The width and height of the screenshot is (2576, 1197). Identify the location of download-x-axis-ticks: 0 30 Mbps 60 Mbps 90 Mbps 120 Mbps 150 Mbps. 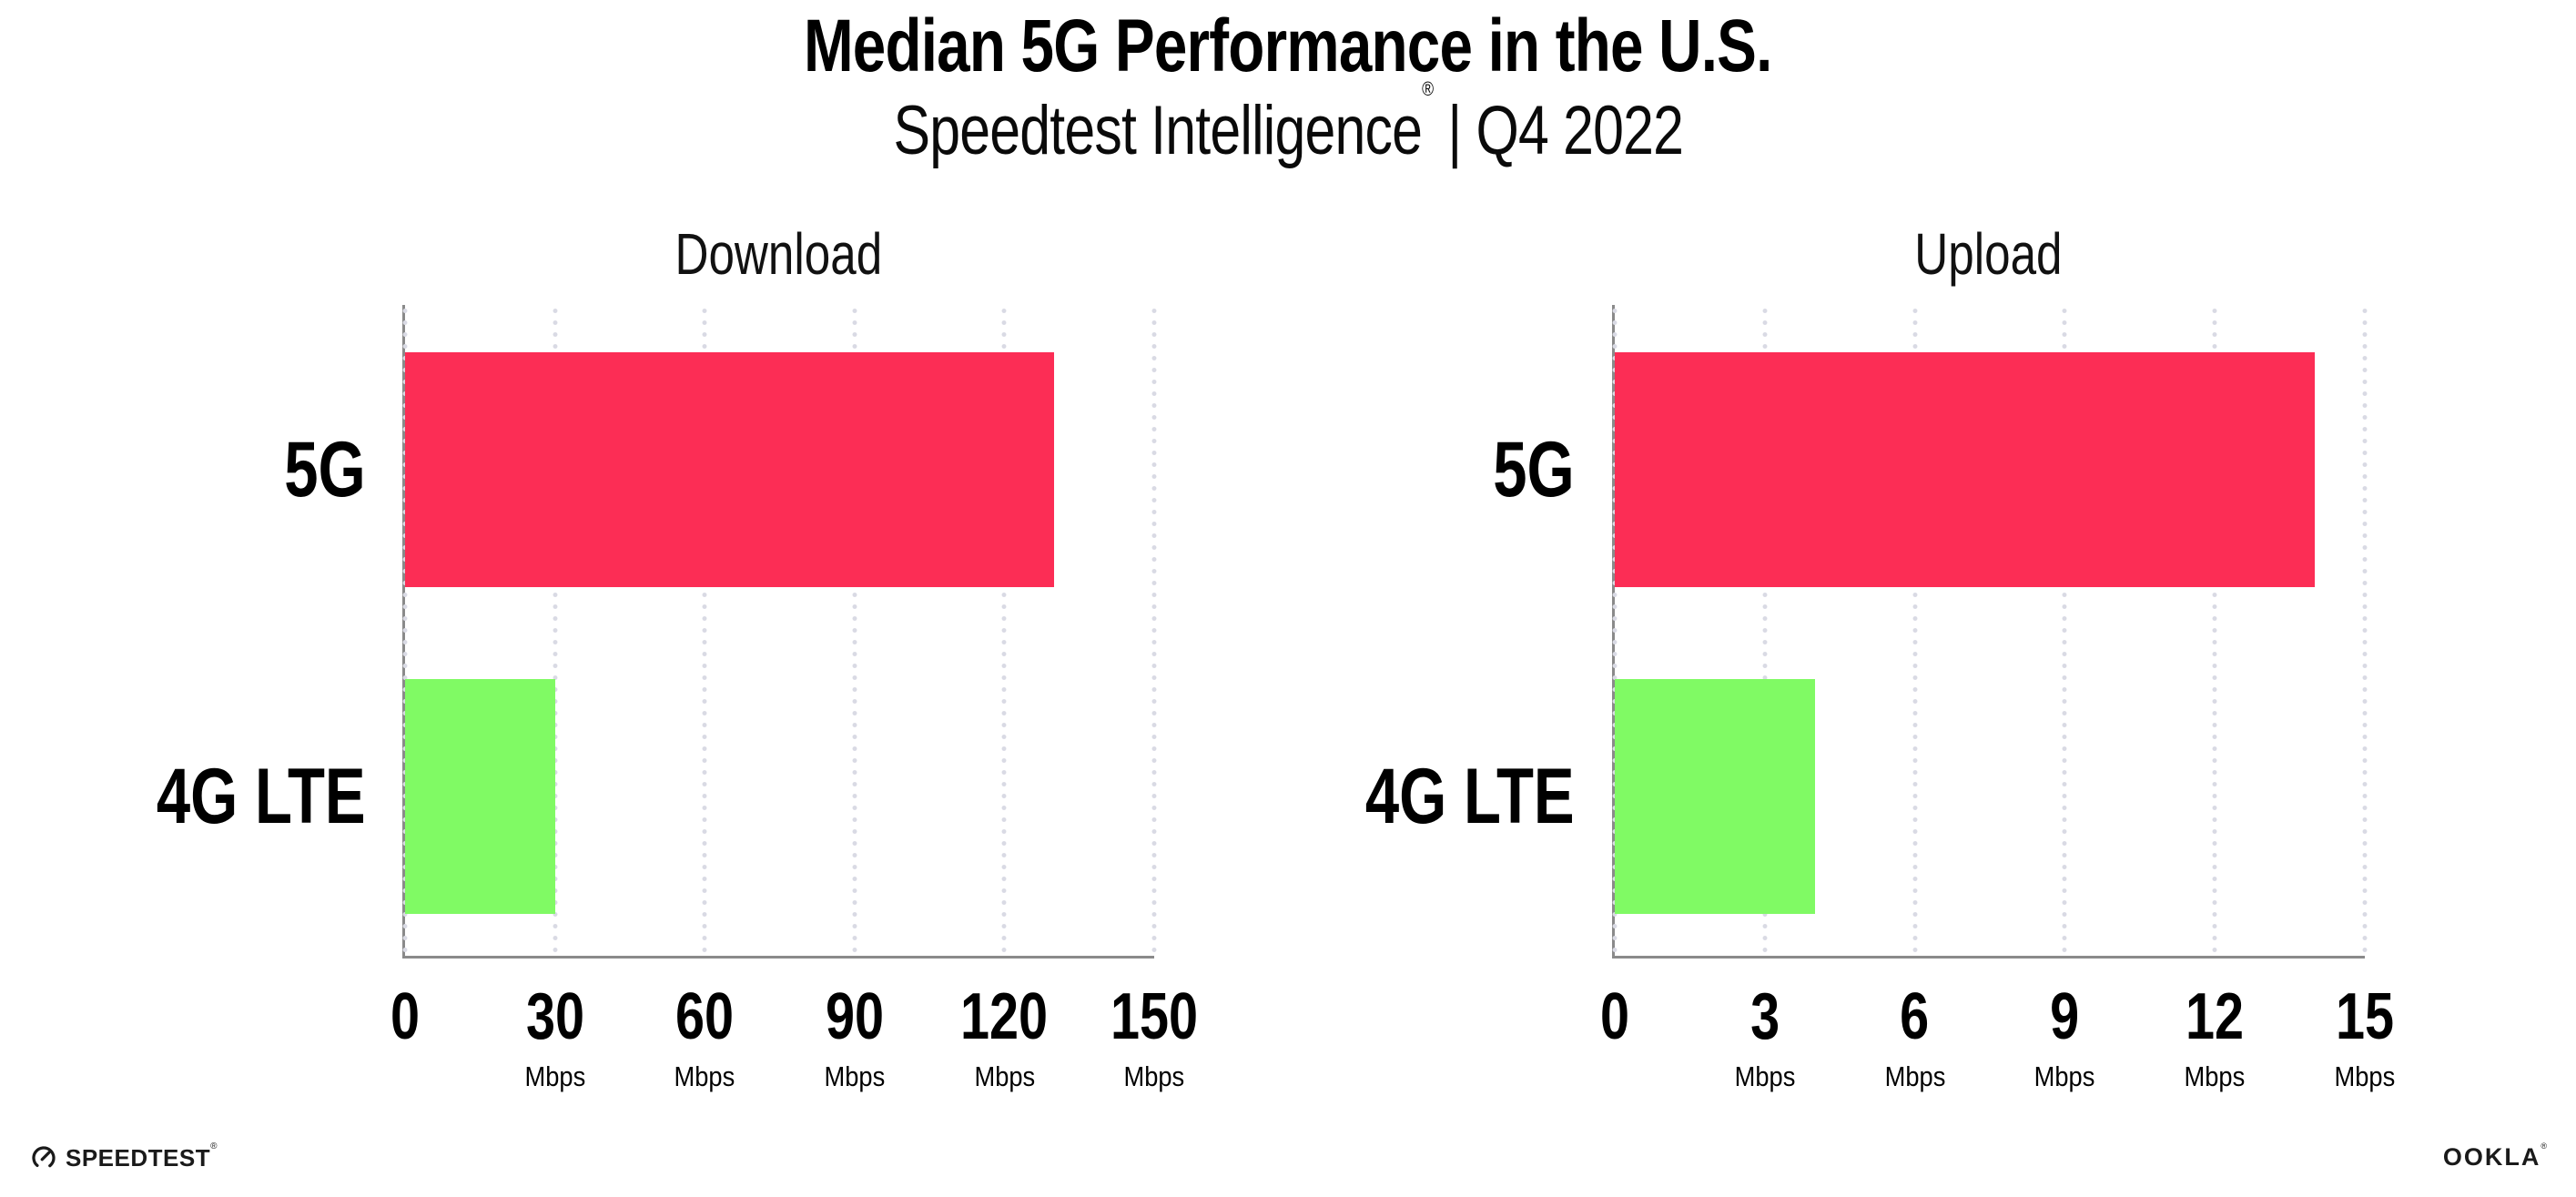
(794, 1057).